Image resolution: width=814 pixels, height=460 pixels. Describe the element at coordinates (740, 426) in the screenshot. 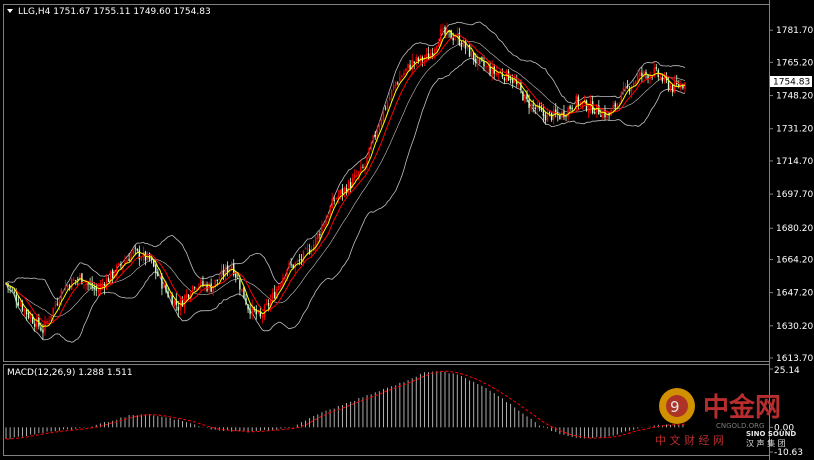

I see `brand-site: CNGOLD.ORG` at that location.